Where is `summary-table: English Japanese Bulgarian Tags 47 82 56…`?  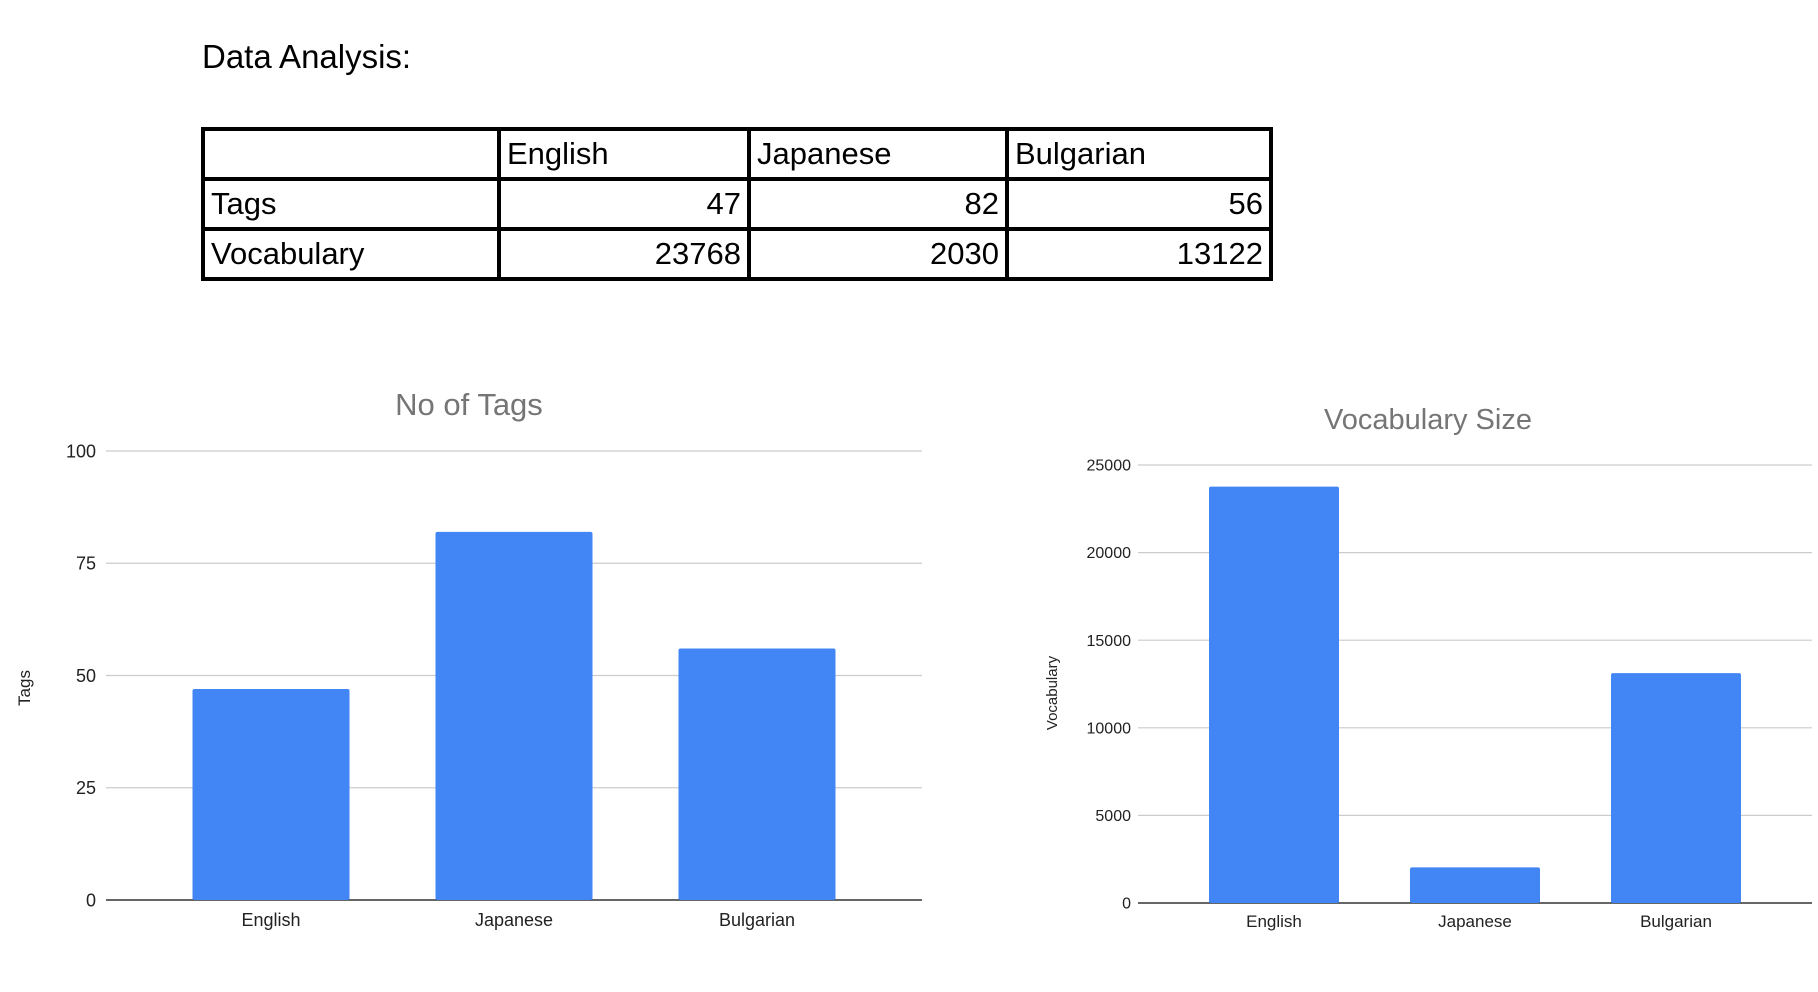 summary-table: English Japanese Bulgarian Tags 47 82 56… is located at coordinates (737, 204).